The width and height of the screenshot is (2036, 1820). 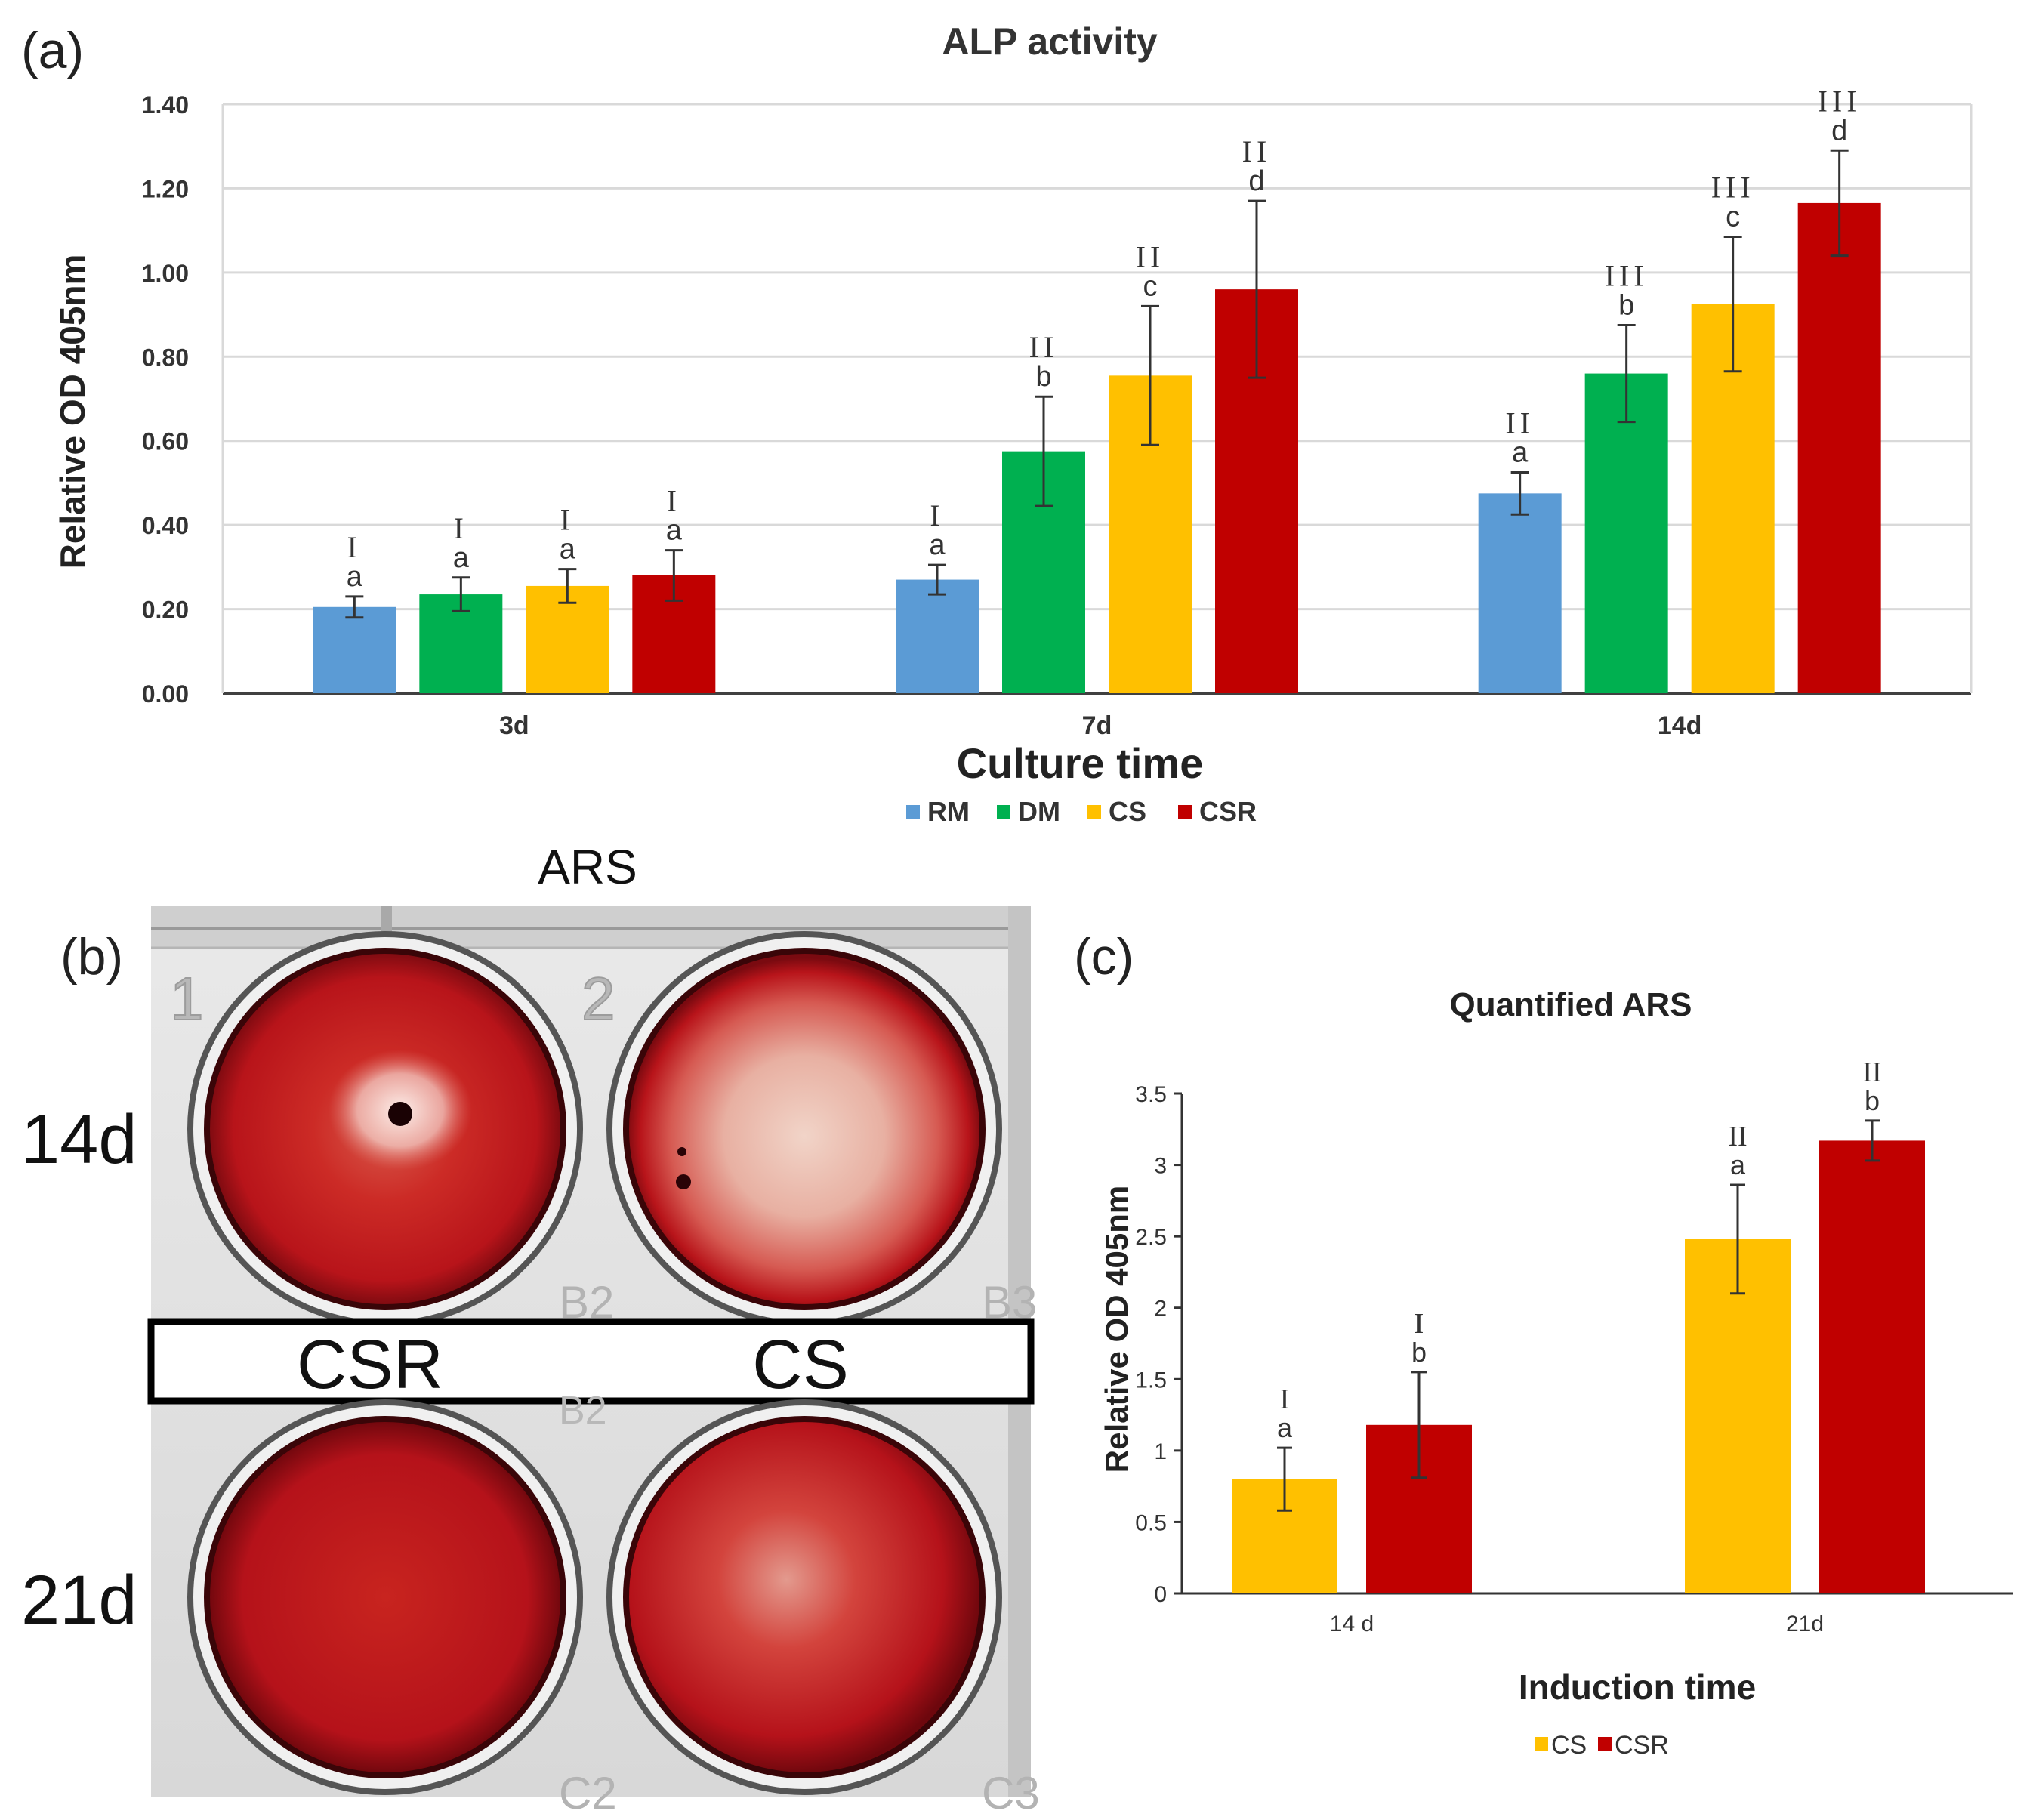 I want to click on alp-legend-swatch-DM, so click(x=1003, y=812).